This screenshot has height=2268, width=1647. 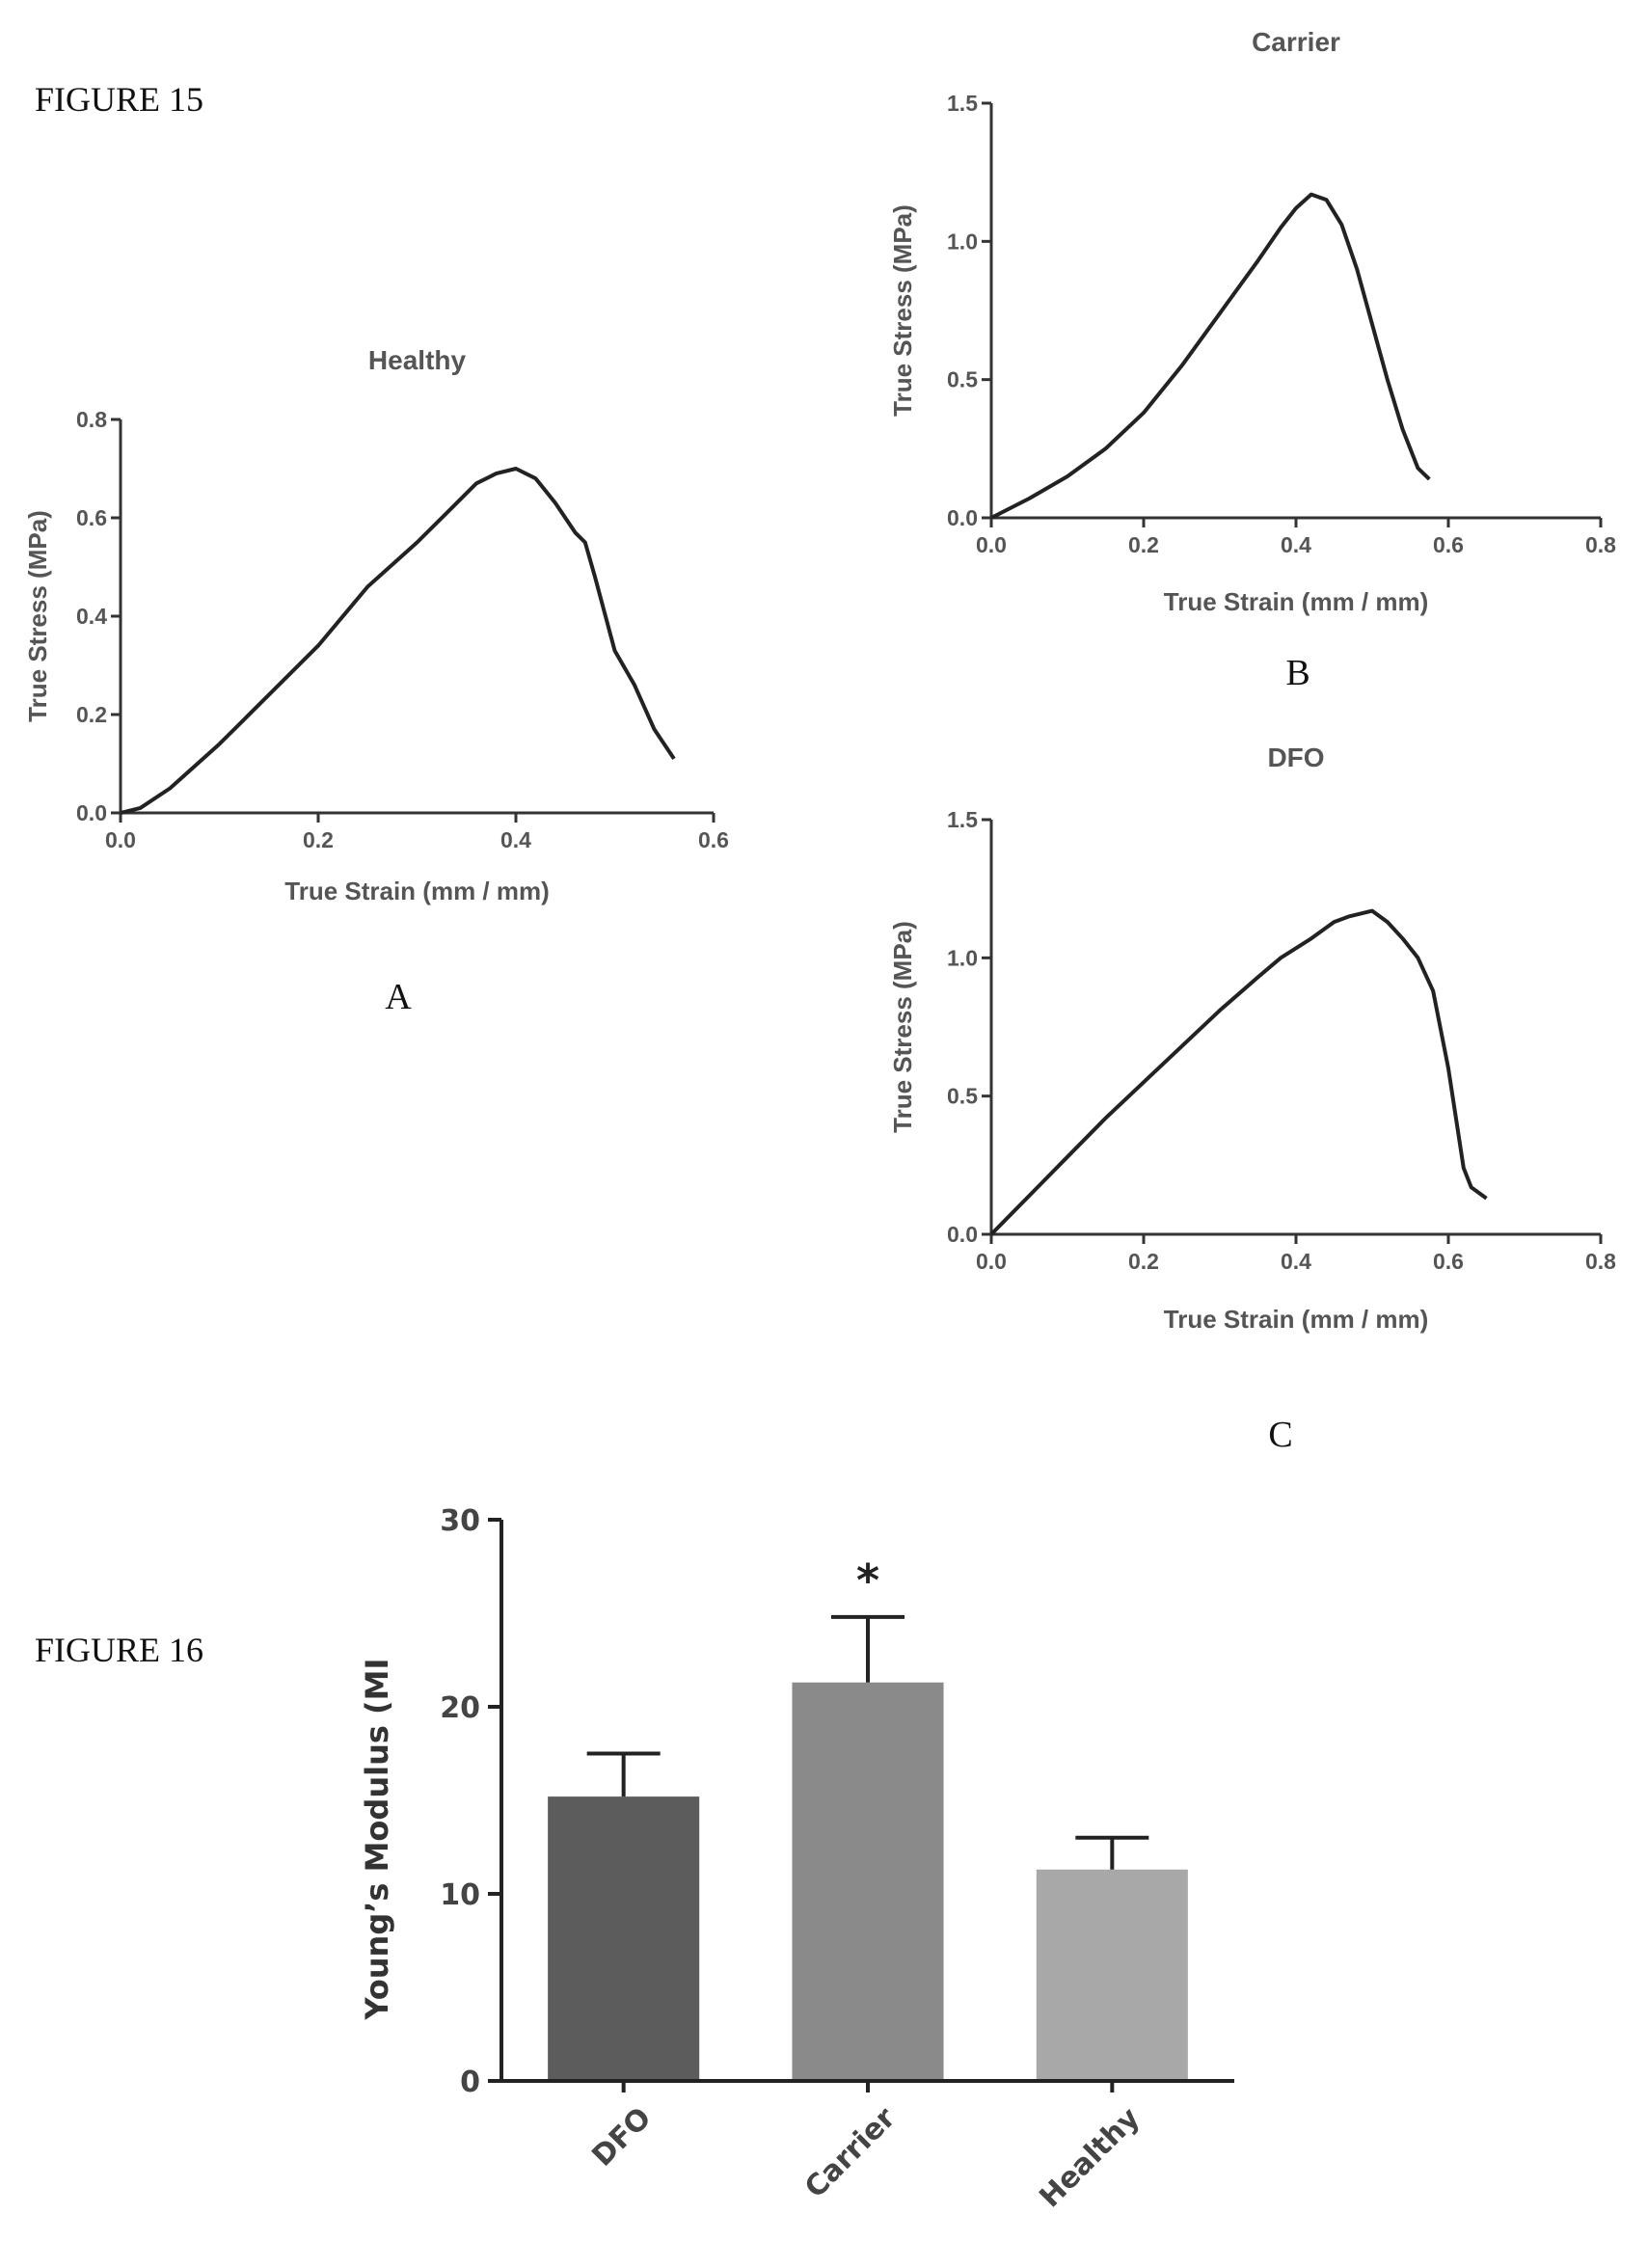 I want to click on y-tick-label-fig16: 0, so click(x=470, y=2082).